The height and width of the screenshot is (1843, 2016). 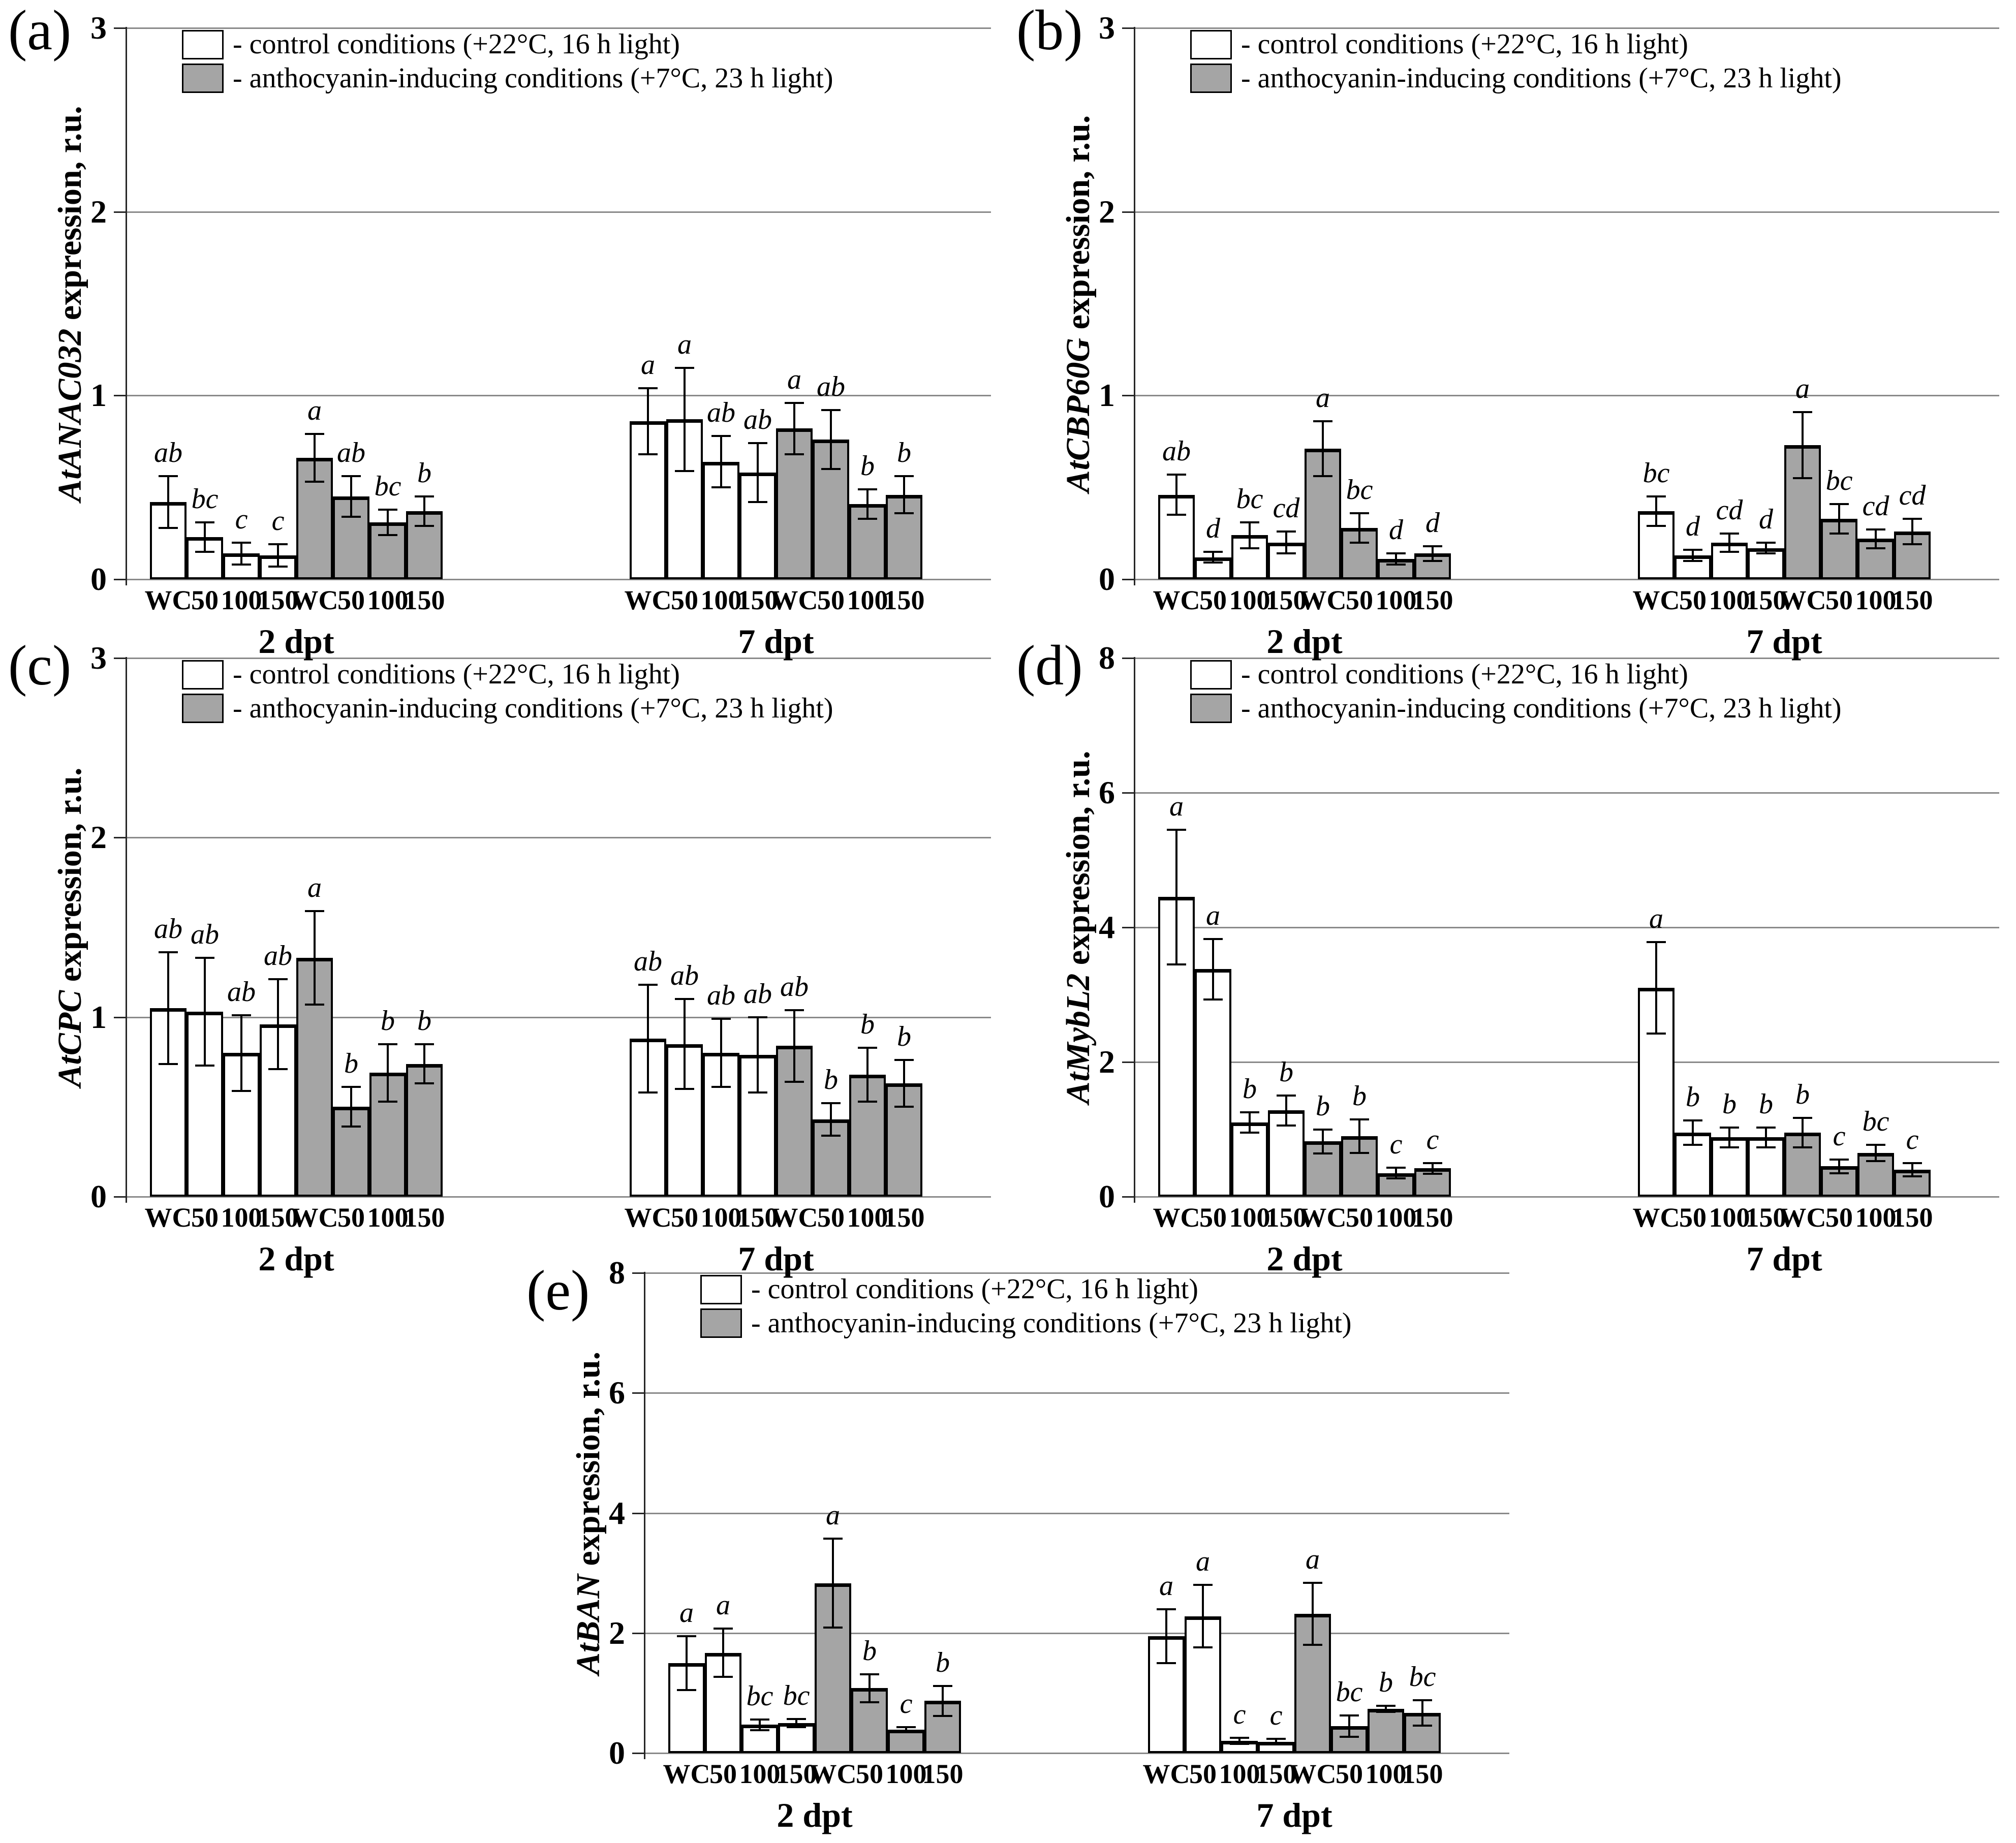 I want to click on legend-item: - control conditions (+22°C, 16 h light), so click(x=1026, y=1289).